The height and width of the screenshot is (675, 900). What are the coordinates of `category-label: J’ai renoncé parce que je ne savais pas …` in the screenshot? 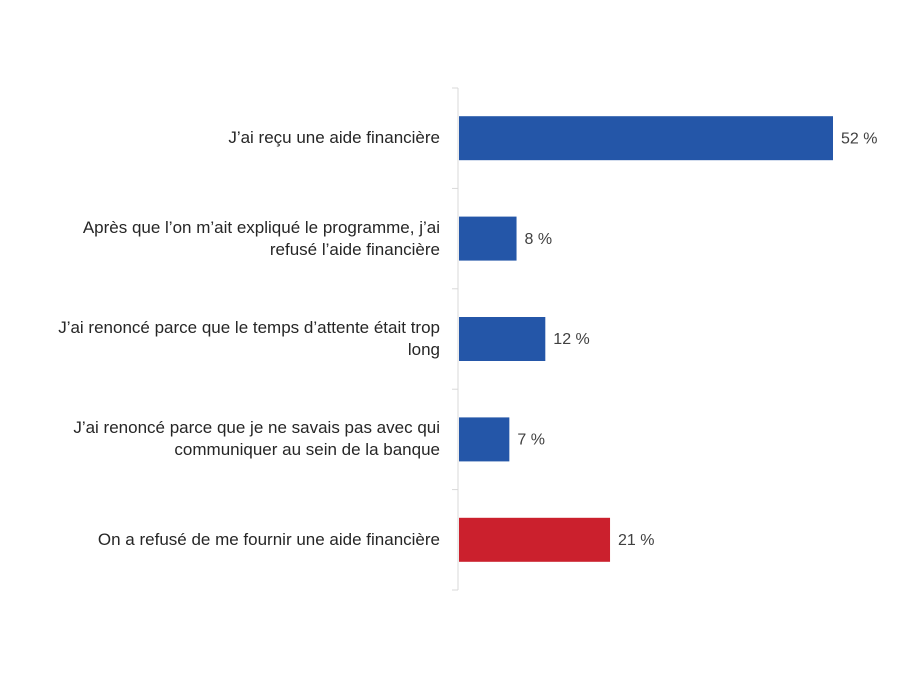 It's located at (256, 439).